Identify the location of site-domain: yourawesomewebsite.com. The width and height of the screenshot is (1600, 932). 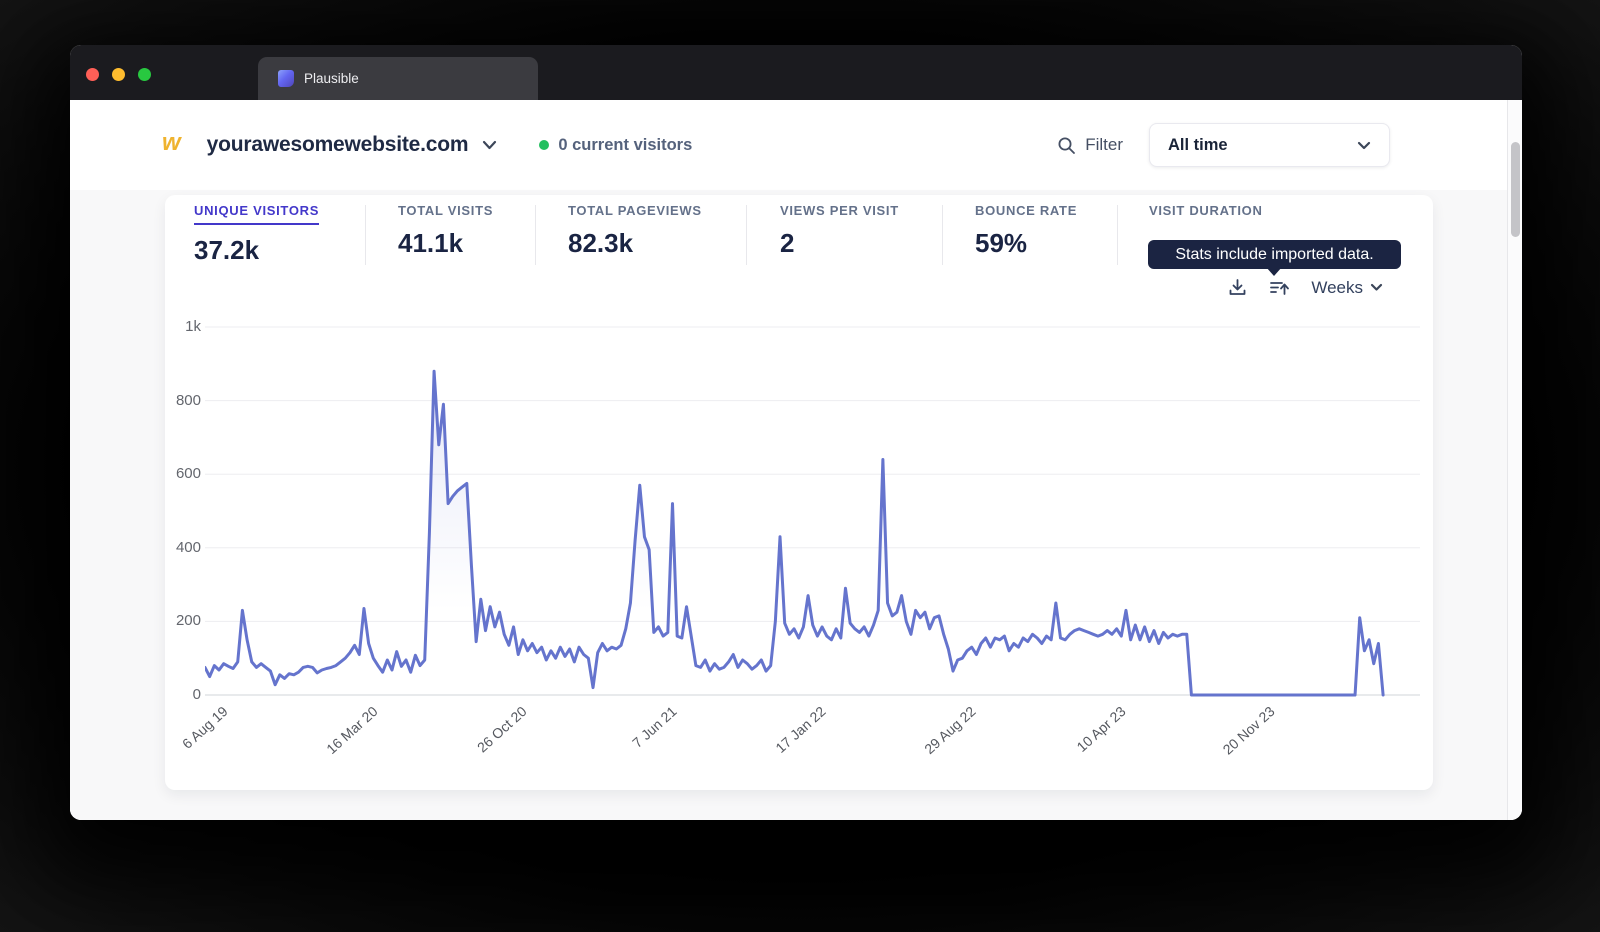
(337, 144).